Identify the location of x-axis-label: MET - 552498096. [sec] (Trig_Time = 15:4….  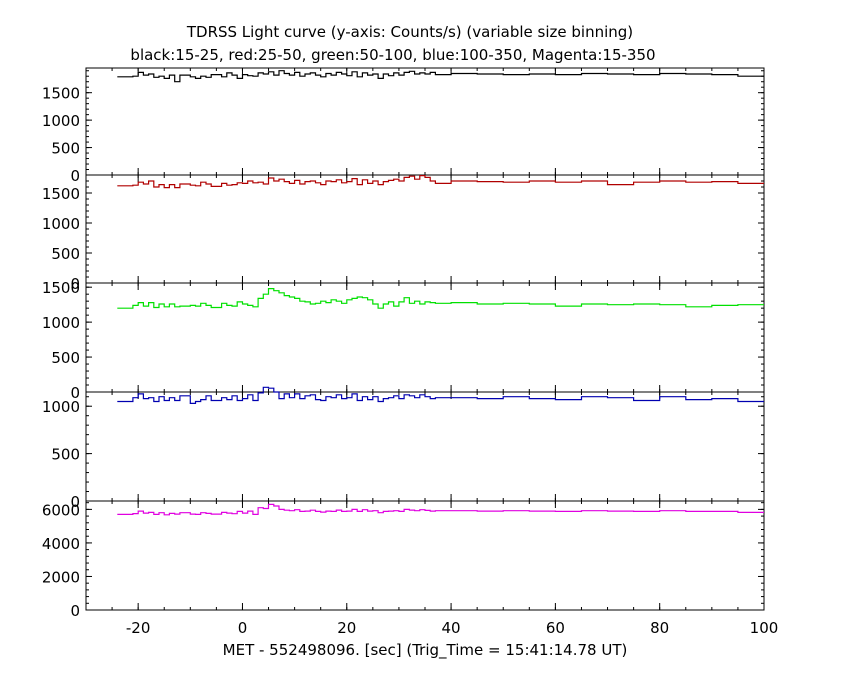
(425, 650).